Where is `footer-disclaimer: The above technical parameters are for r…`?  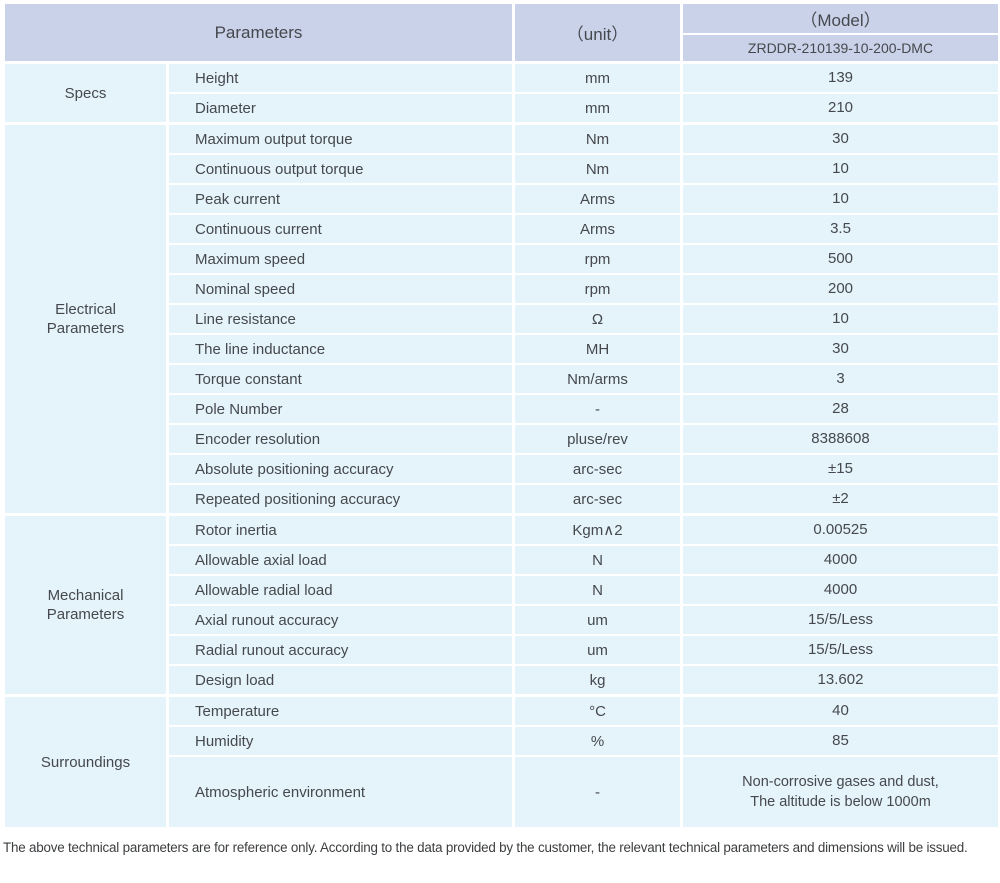 footer-disclaimer: The above technical parameters are for r… is located at coordinates (485, 847).